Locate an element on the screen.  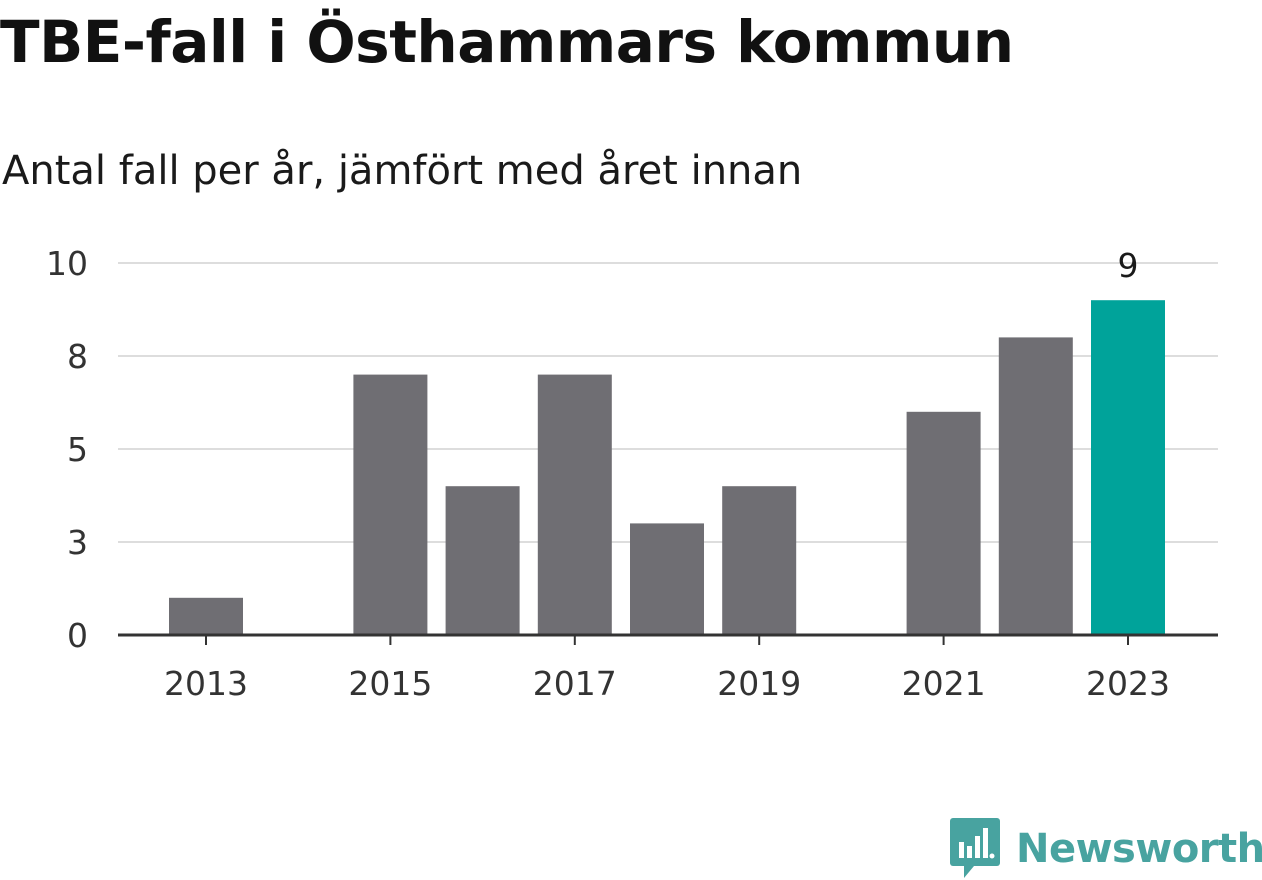
x-tick-label: 2023 is located at coordinates (1128, 683).